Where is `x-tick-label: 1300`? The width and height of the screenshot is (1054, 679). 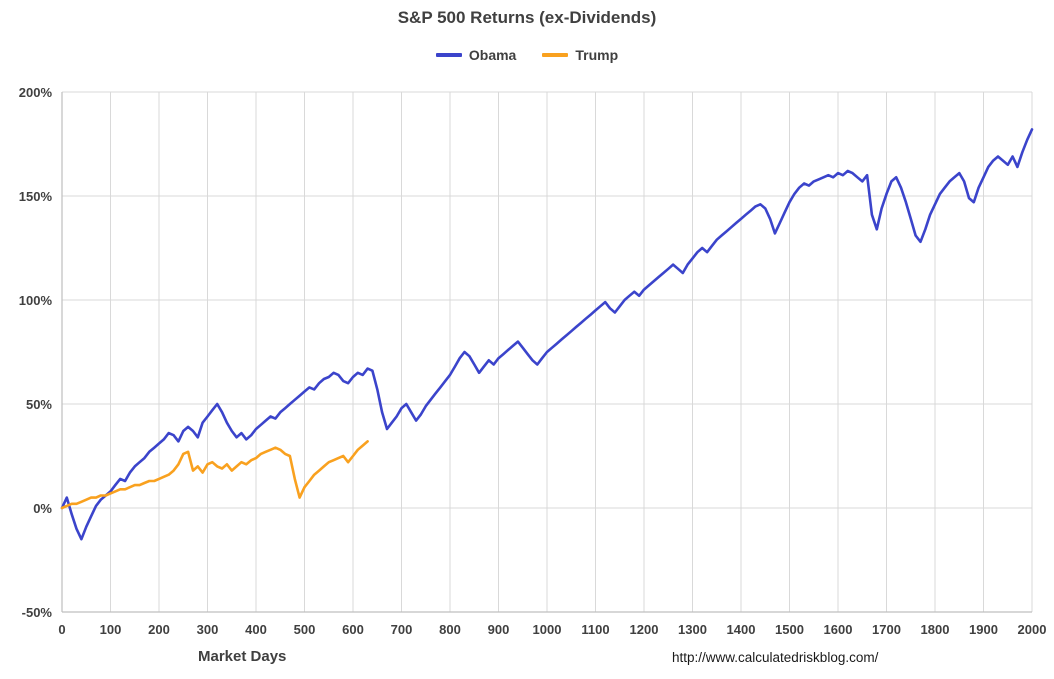
x-tick-label: 1300 is located at coordinates (692, 629).